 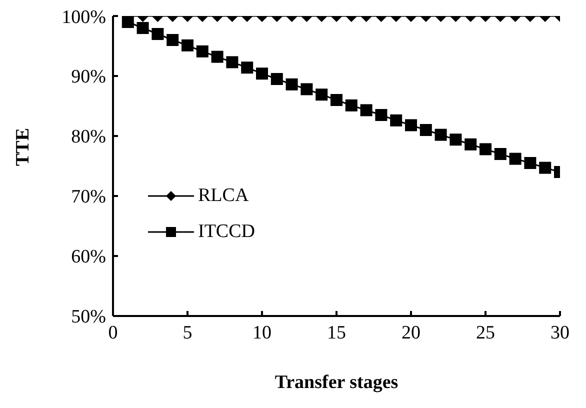 I want to click on y-tick-label: 80%, so click(x=88, y=137).